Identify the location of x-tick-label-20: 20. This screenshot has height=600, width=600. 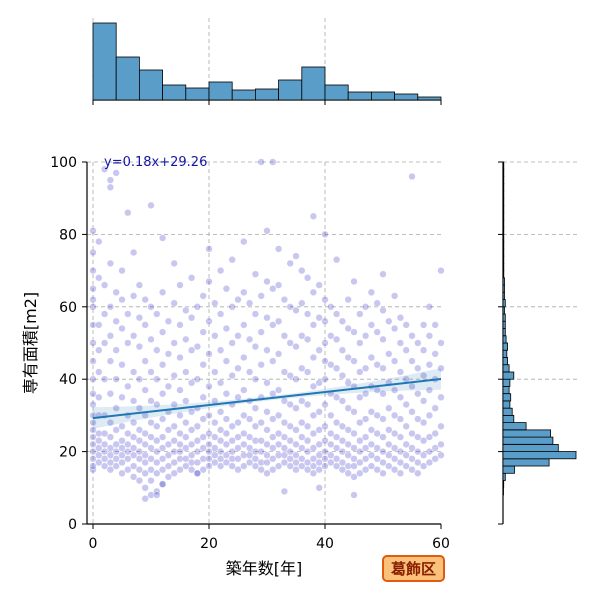
(209, 544).